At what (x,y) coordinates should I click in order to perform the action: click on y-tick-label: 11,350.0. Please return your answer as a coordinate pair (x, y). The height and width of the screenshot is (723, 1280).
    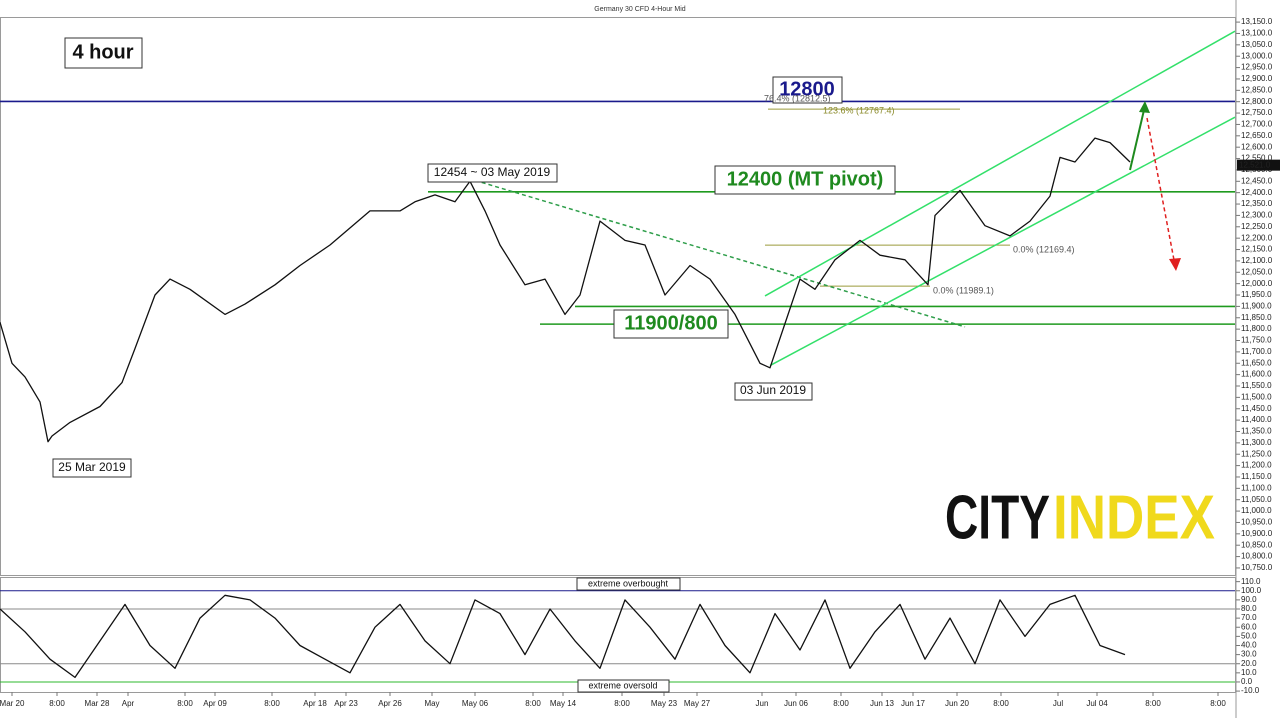
    Looking at the image, I should click on (1256, 431).